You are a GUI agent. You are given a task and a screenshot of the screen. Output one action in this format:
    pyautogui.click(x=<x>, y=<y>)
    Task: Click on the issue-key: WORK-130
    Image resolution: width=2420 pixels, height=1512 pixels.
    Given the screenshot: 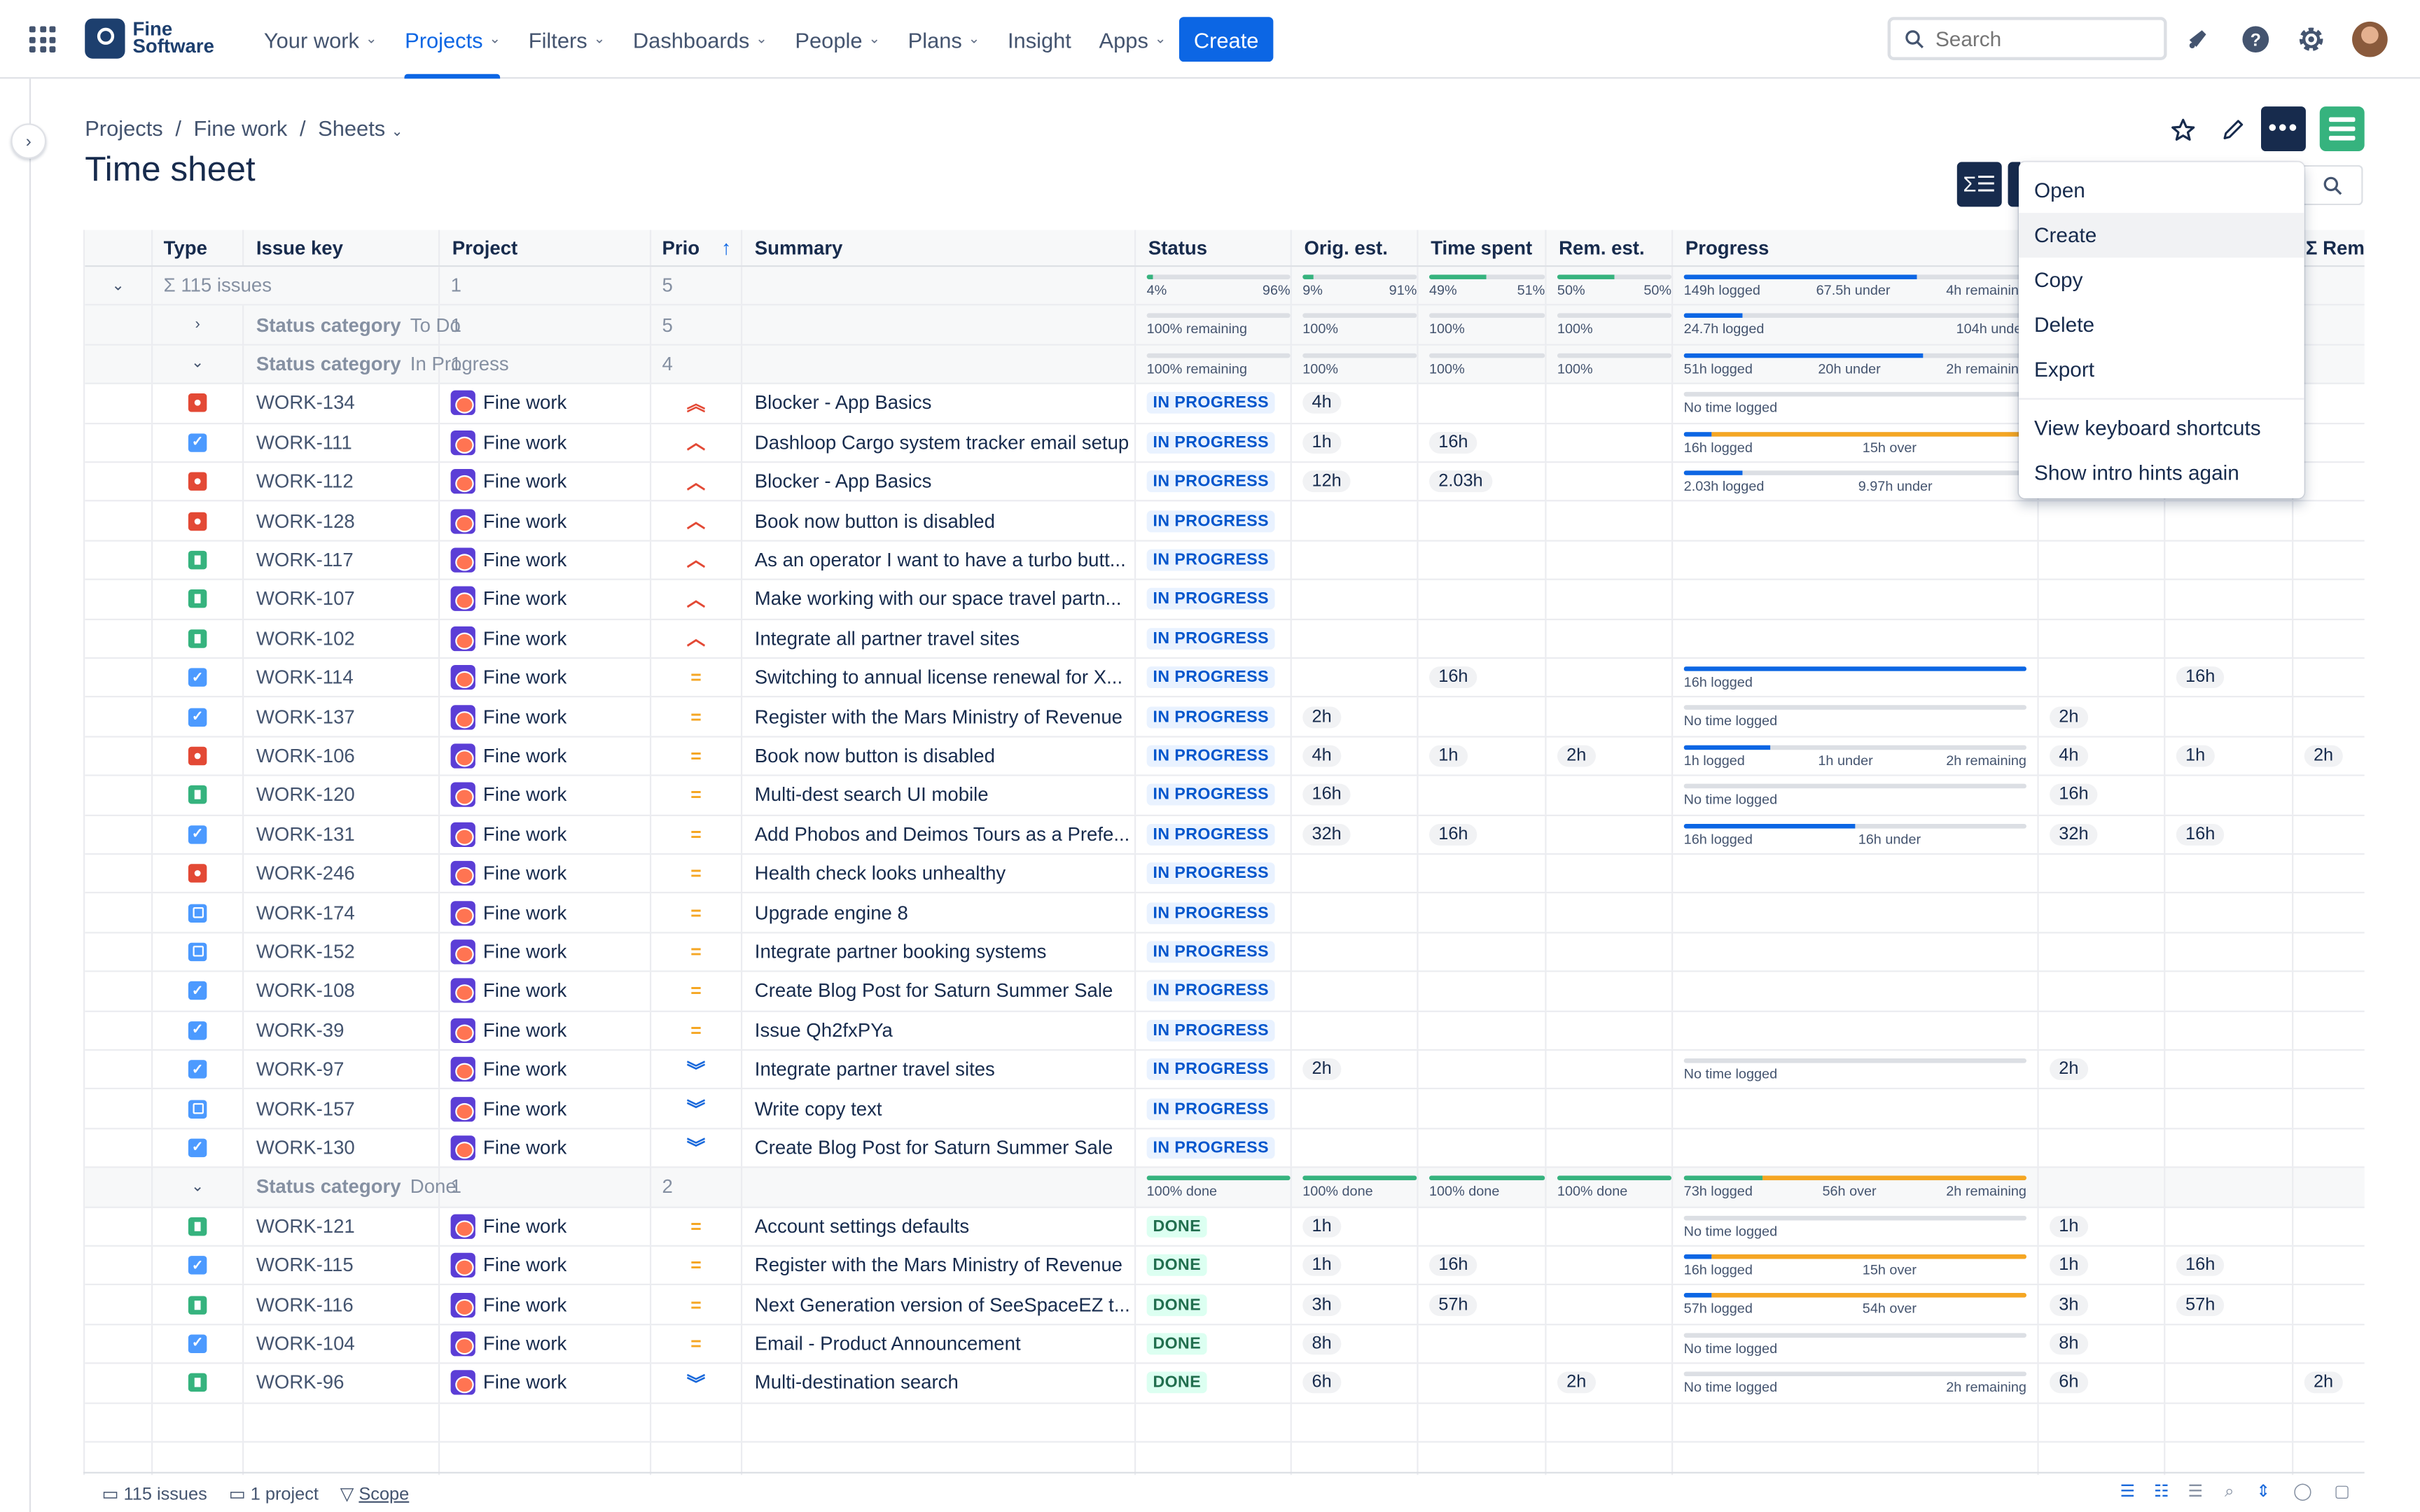 What is the action you would take?
    pyautogui.click(x=342, y=1147)
    